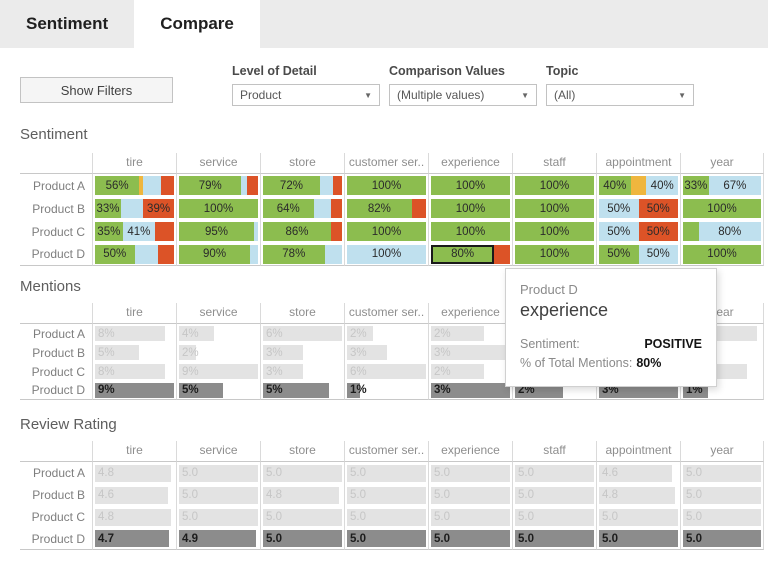 The width and height of the screenshot is (768, 567). I want to click on sentiment-bar-segment: 56%, so click(117, 185).